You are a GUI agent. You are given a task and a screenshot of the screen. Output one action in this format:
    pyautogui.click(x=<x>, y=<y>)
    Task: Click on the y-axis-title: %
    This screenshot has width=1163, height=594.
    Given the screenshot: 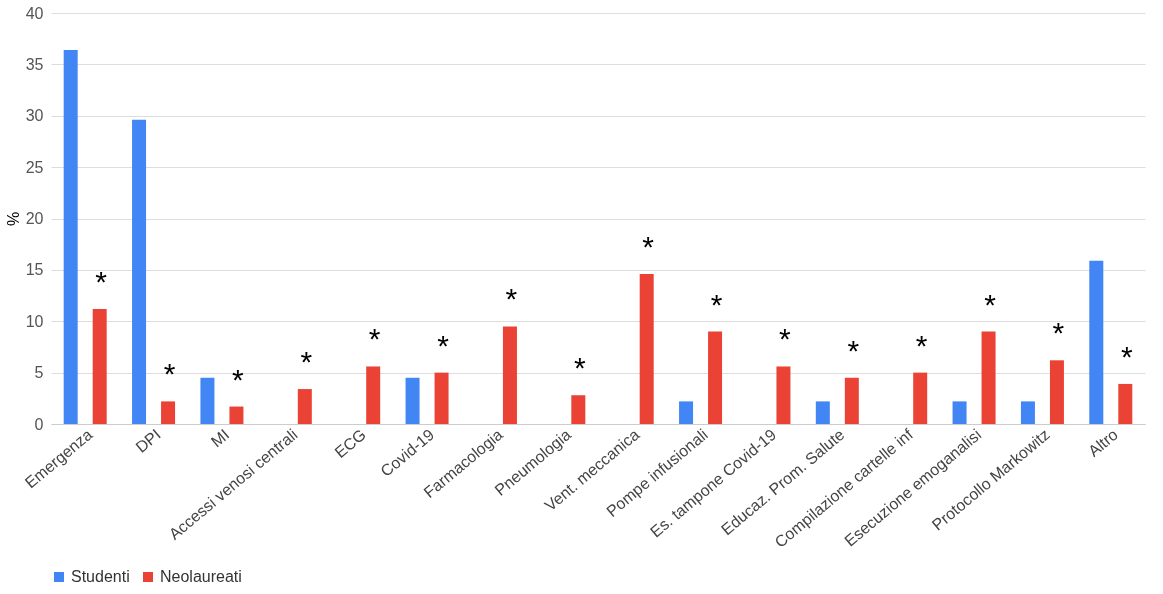 What is the action you would take?
    pyautogui.click(x=13, y=219)
    